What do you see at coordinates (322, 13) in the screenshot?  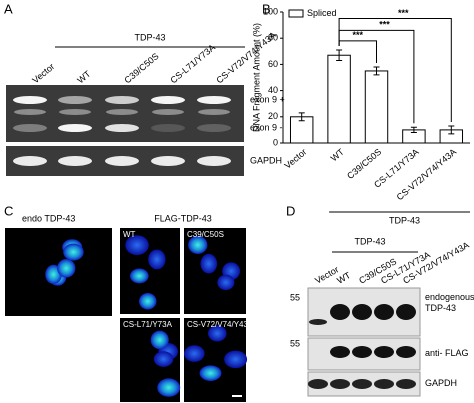 I see `legend-label: Spliced` at bounding box center [322, 13].